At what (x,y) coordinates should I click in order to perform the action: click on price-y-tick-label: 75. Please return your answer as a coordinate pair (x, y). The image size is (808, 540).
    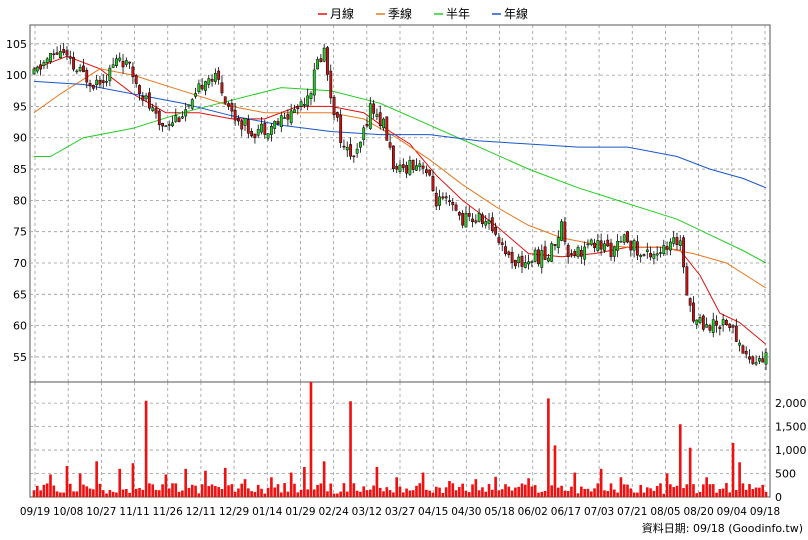
    Looking at the image, I should click on (20, 232).